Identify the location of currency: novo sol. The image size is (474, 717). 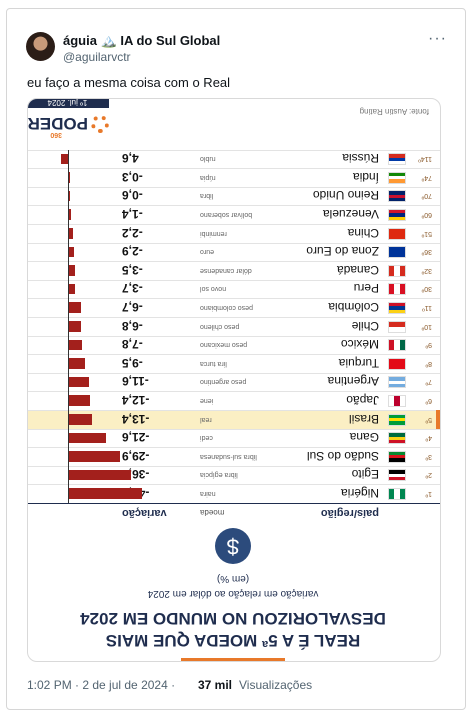
(213, 289).